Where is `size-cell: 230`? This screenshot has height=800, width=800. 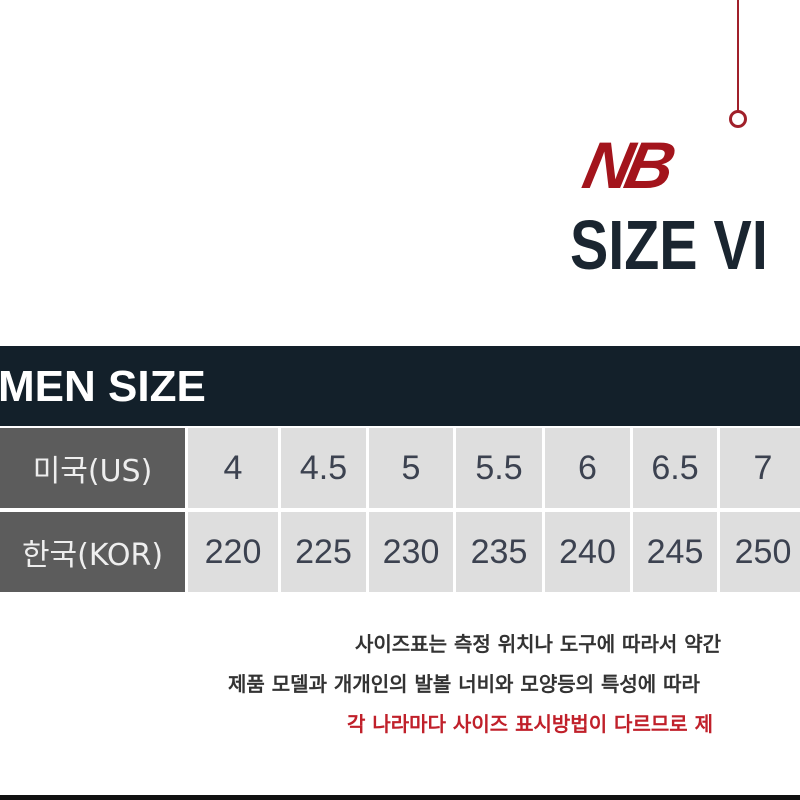
size-cell: 230 is located at coordinates (411, 552).